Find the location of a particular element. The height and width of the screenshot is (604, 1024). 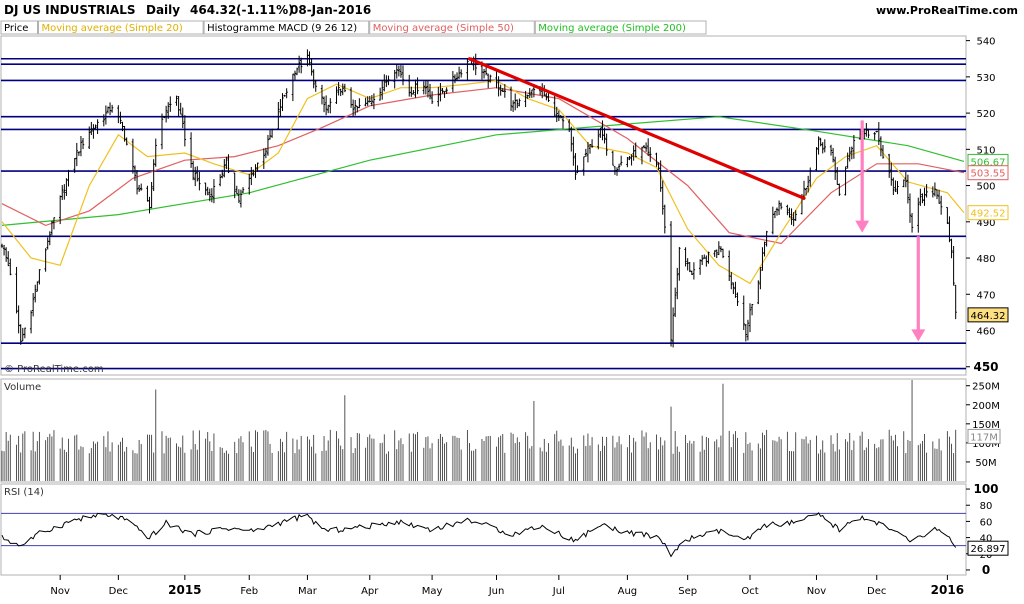

price-tick-label: 530 is located at coordinates (985, 78).